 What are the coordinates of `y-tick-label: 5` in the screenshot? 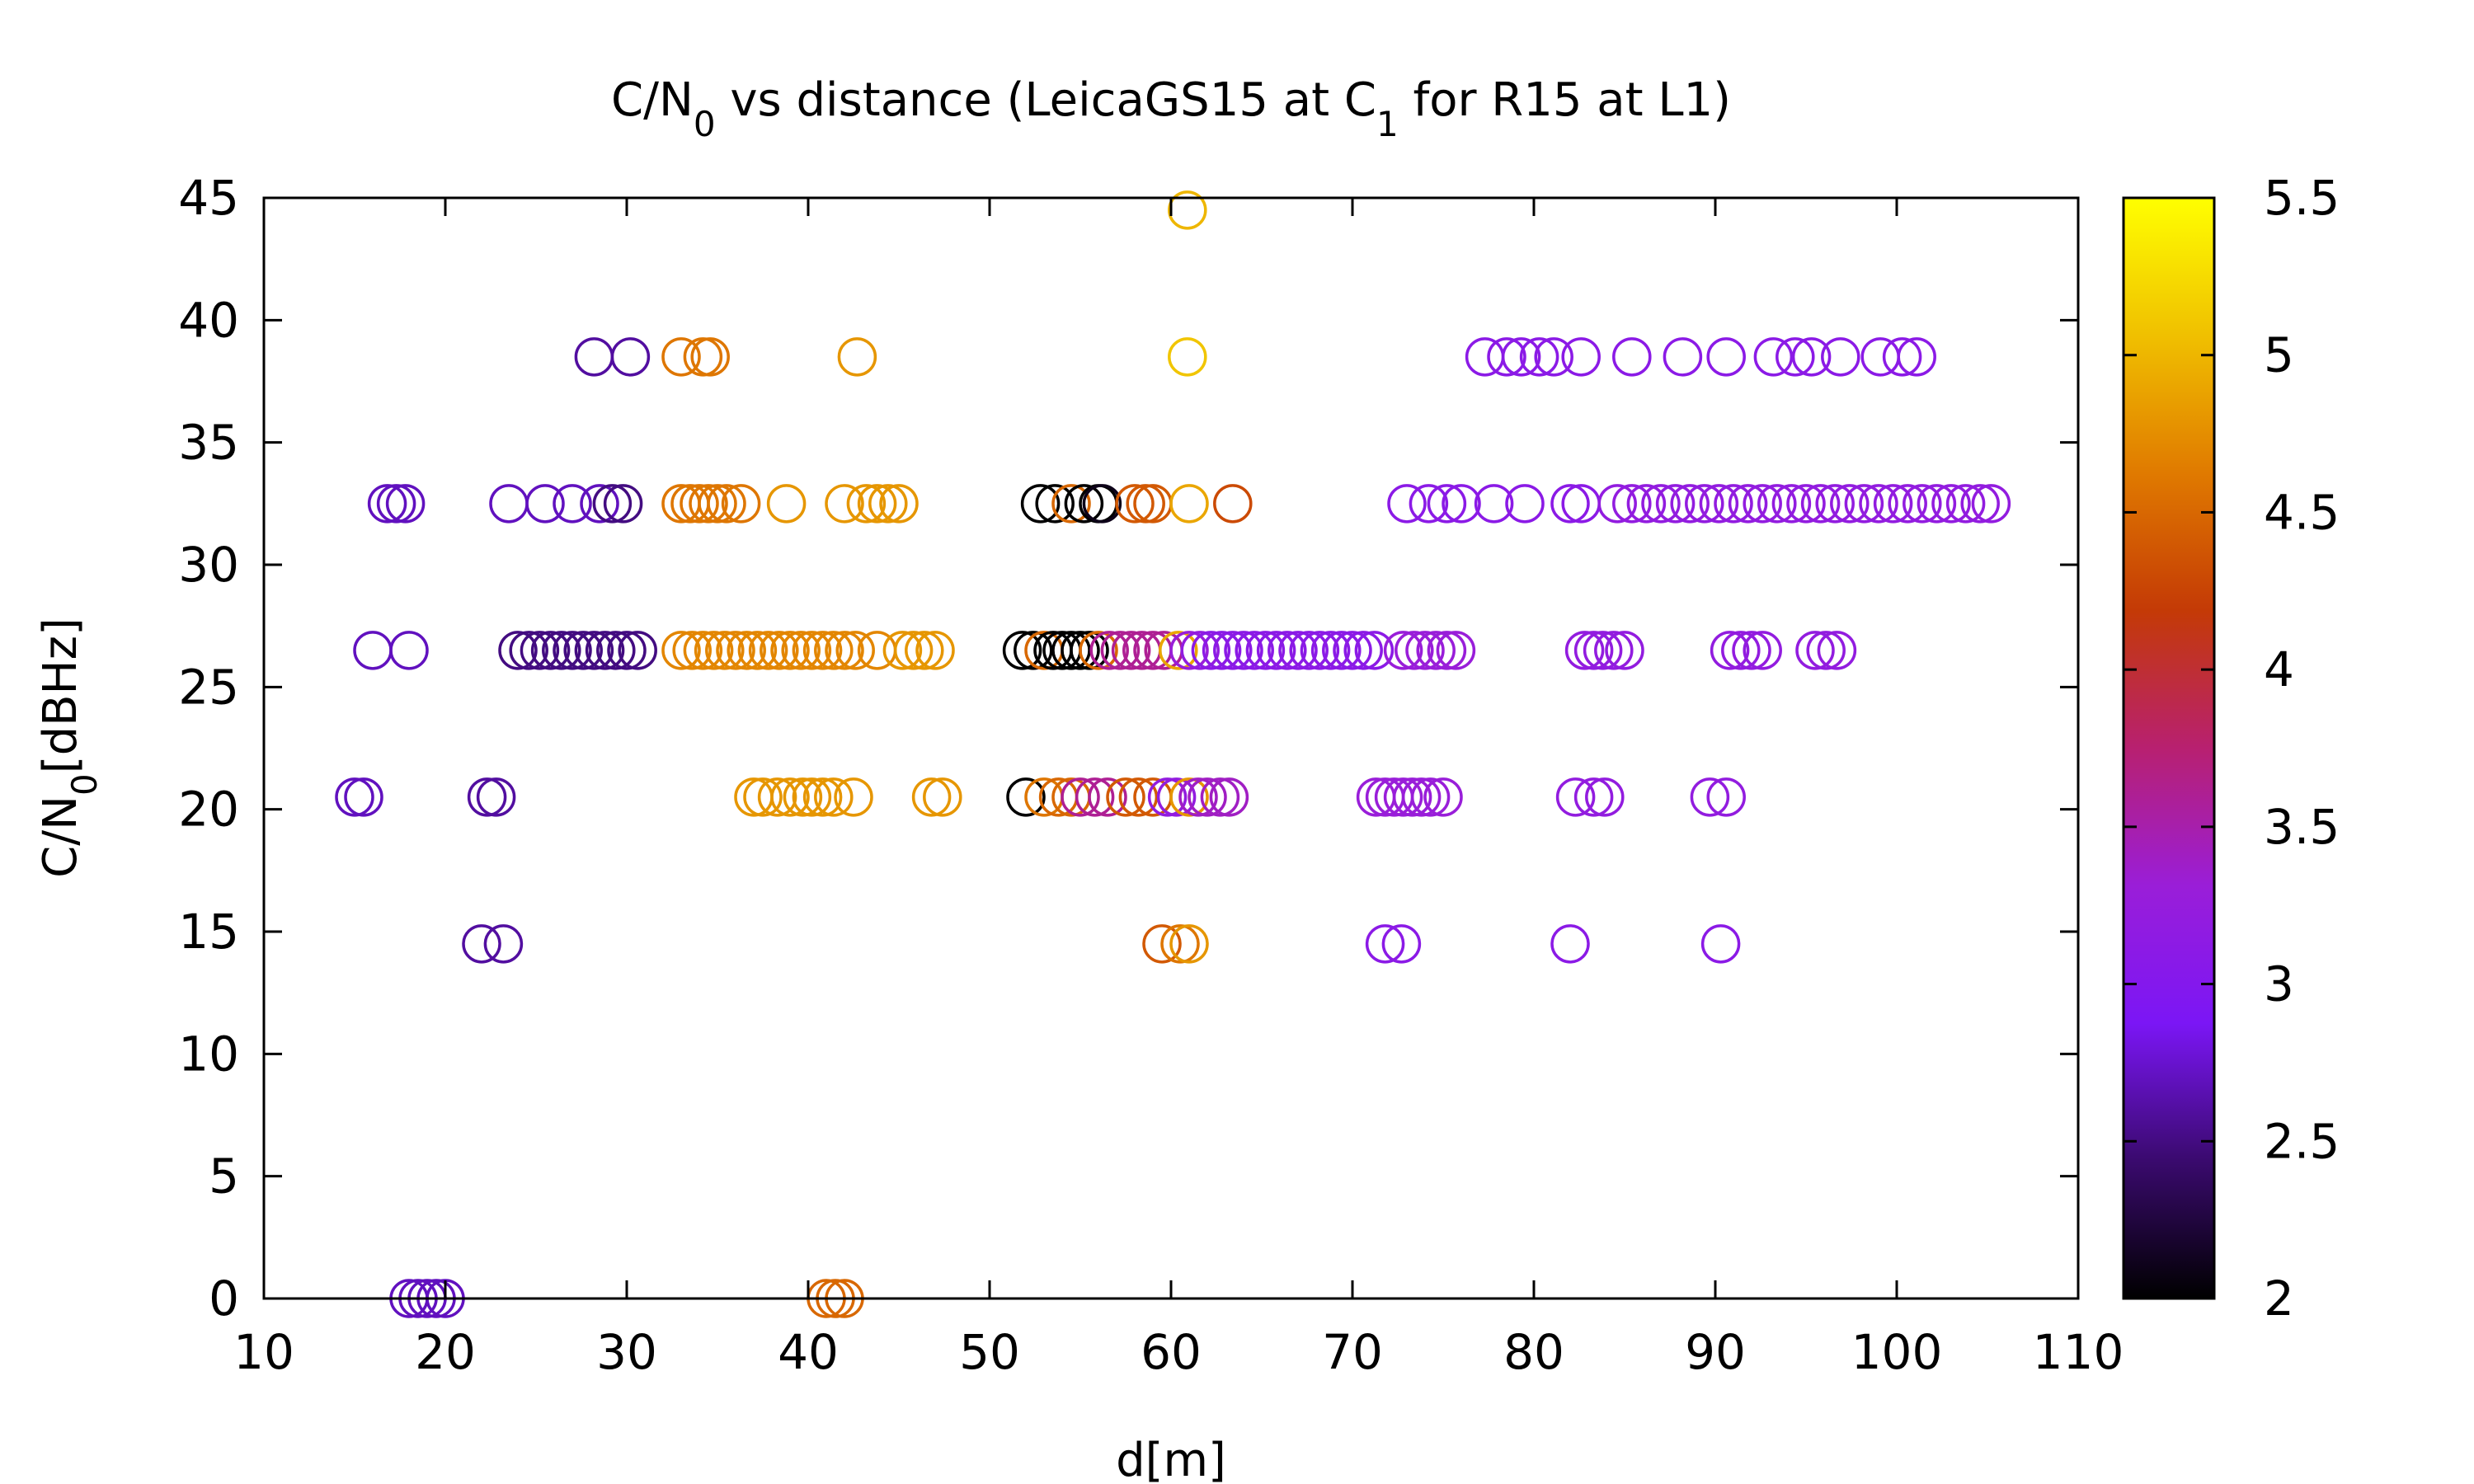 It's located at (224, 1176).